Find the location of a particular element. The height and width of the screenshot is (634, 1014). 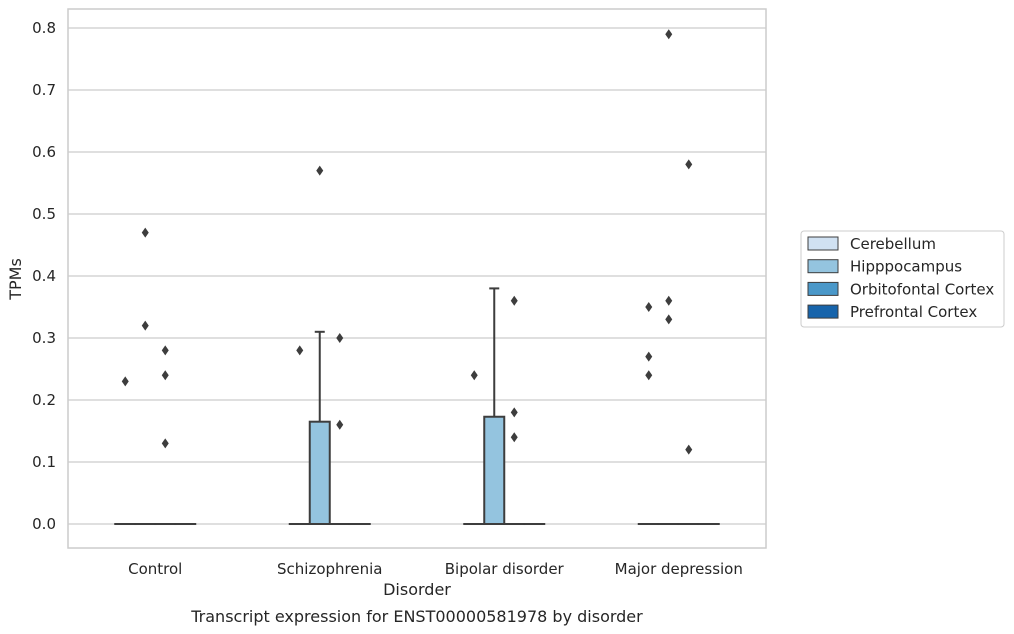

y-tick-label: 0.3 is located at coordinates (44, 338).